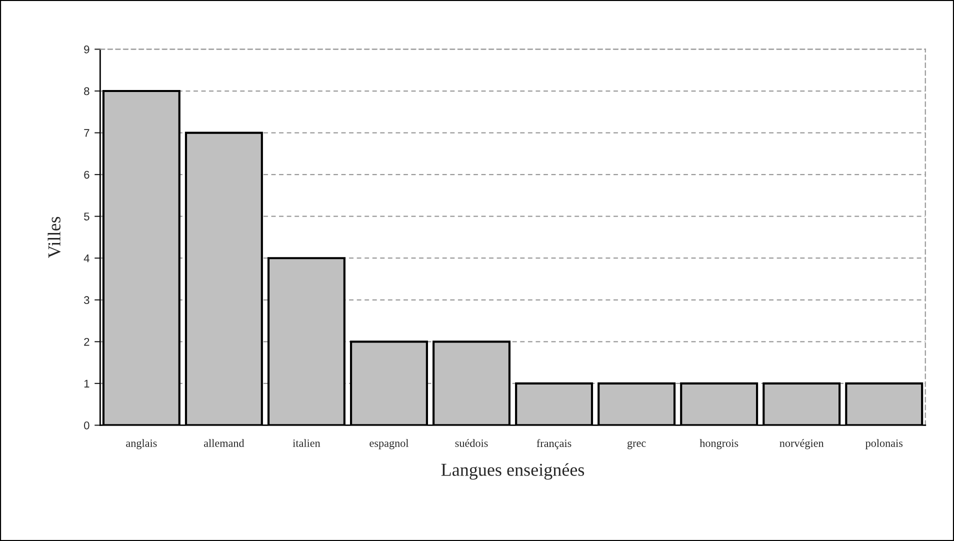 The width and height of the screenshot is (954, 541). Describe the element at coordinates (54, 237) in the screenshot. I see `y-axis-title: Villes` at that location.